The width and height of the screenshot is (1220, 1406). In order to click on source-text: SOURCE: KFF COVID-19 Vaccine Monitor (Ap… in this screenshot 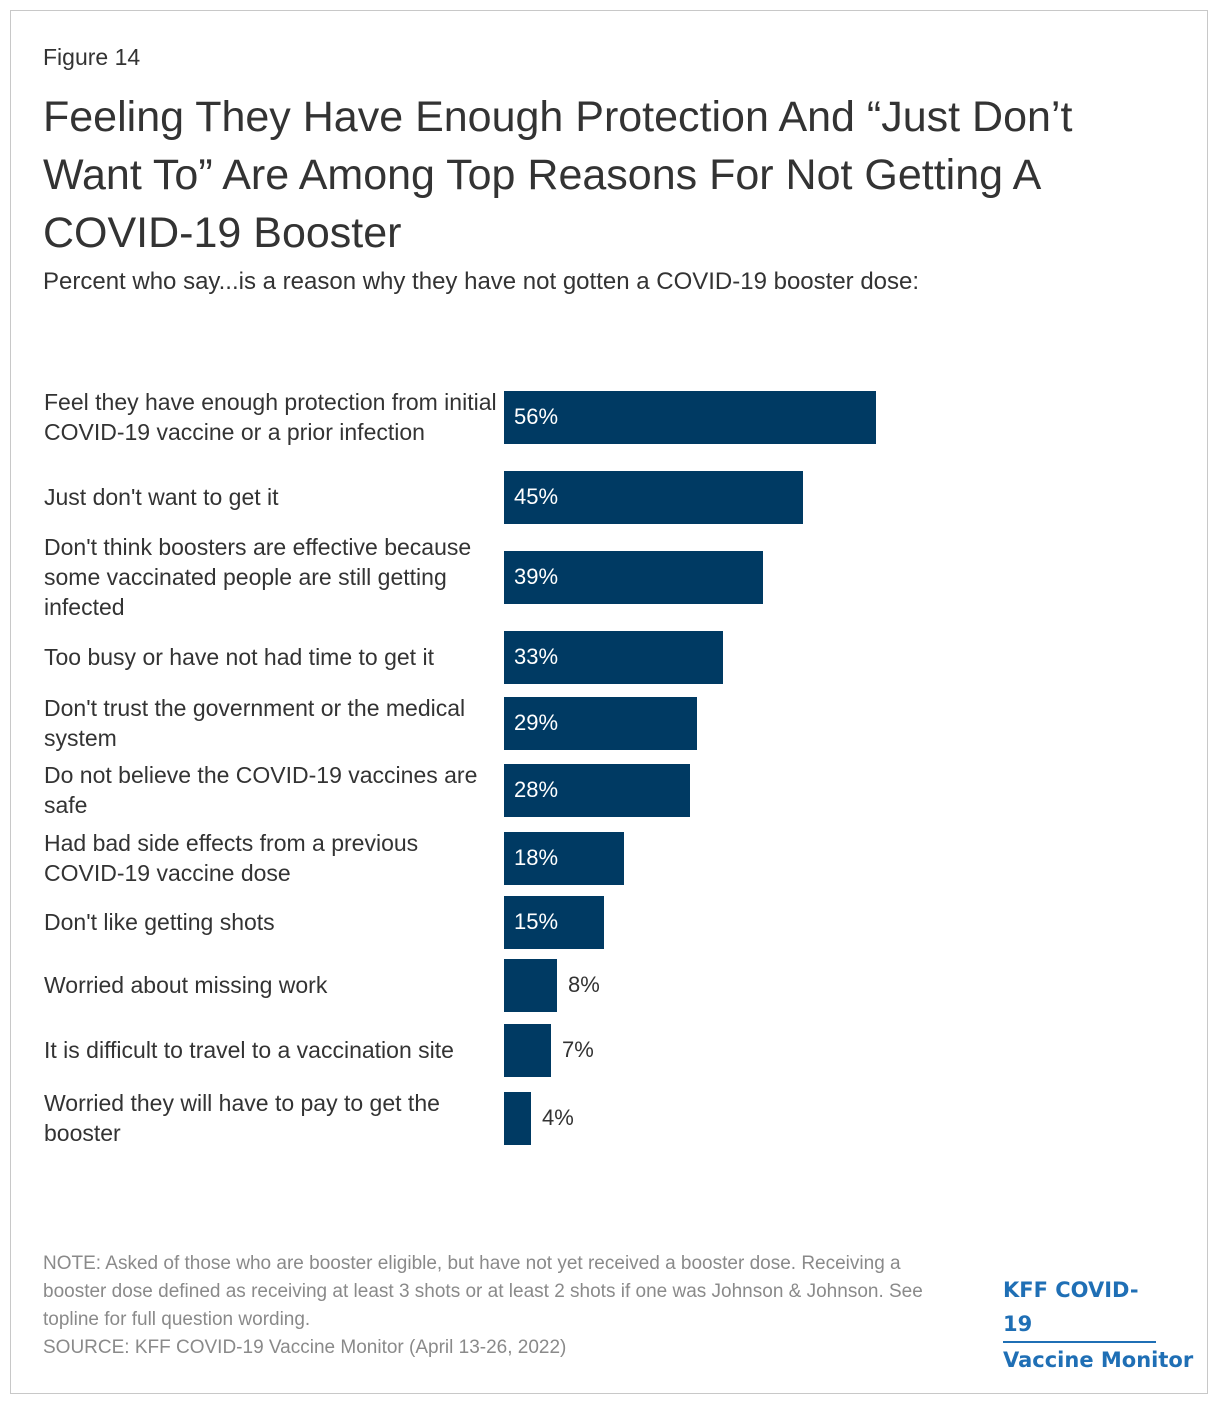, I will do `click(305, 1347)`.